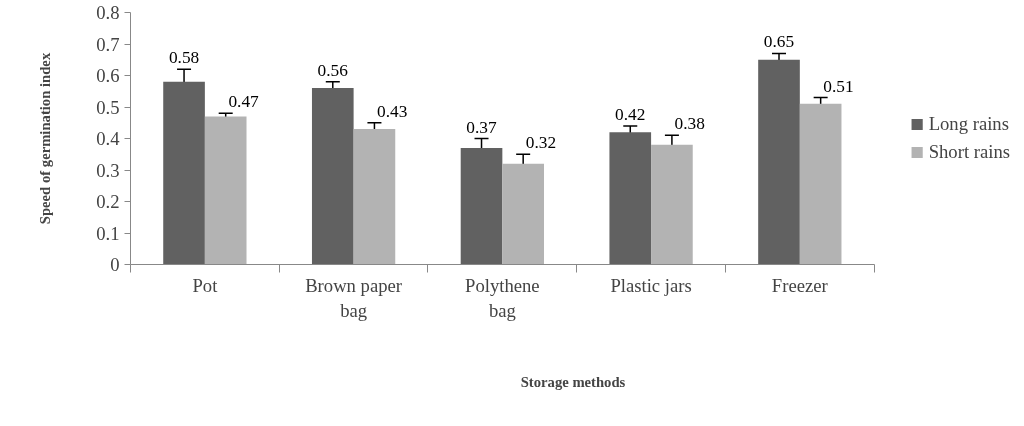  I want to click on y-tick-label: 0.8, so click(108, 12).